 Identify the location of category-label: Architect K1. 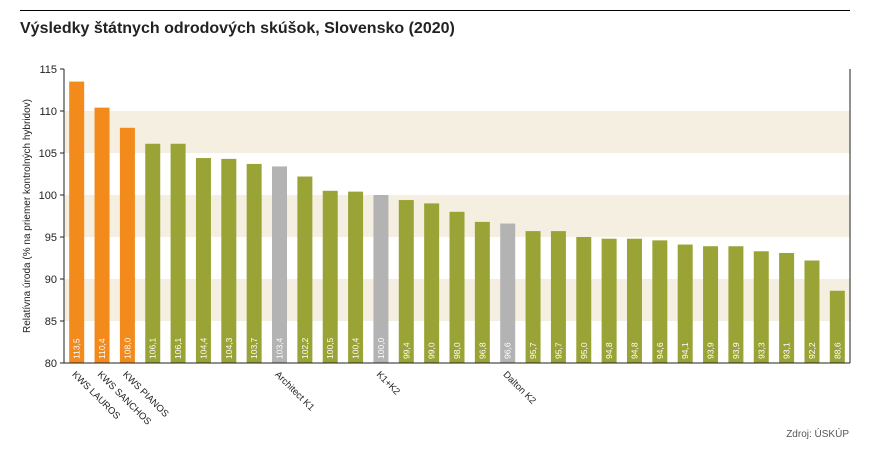
(294, 391).